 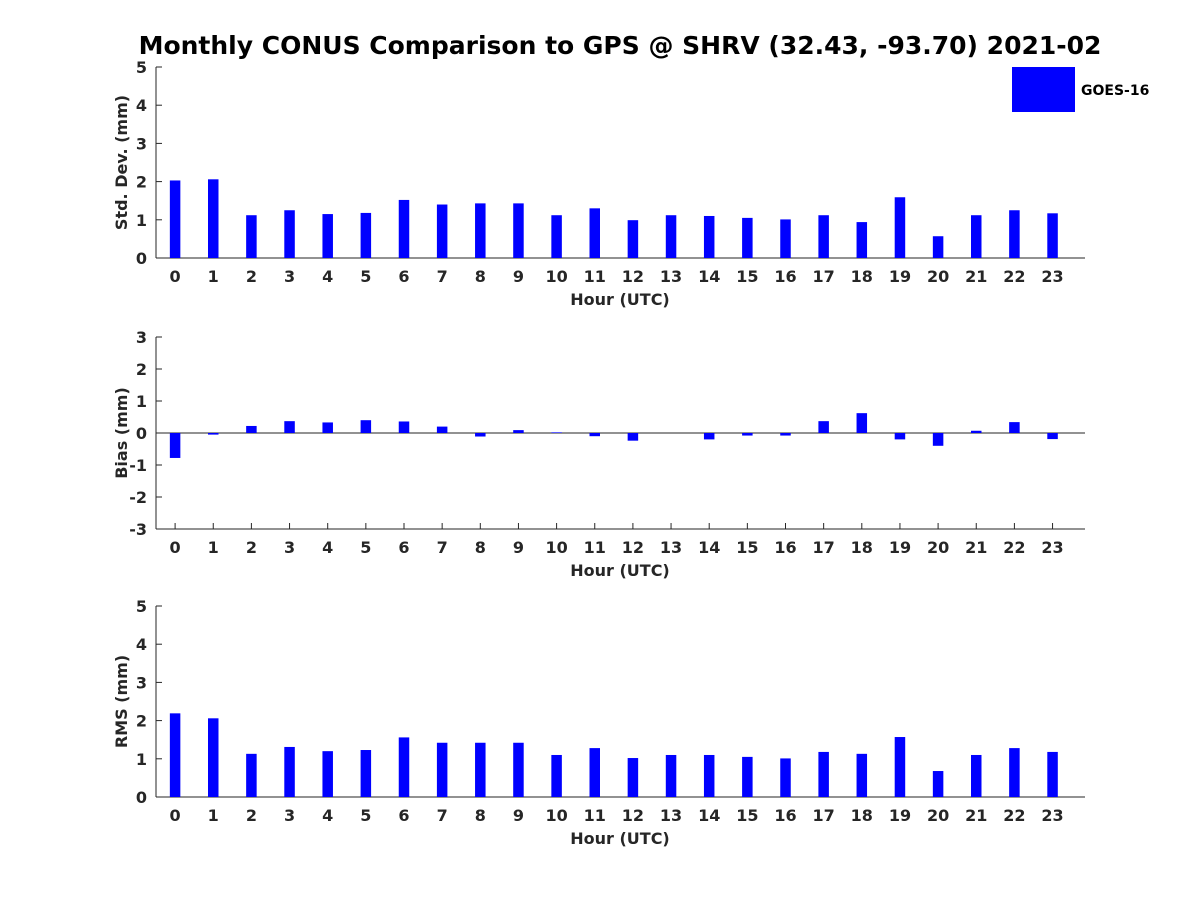 What do you see at coordinates (138, 465) in the screenshot?
I see `y-tick-label: -1` at bounding box center [138, 465].